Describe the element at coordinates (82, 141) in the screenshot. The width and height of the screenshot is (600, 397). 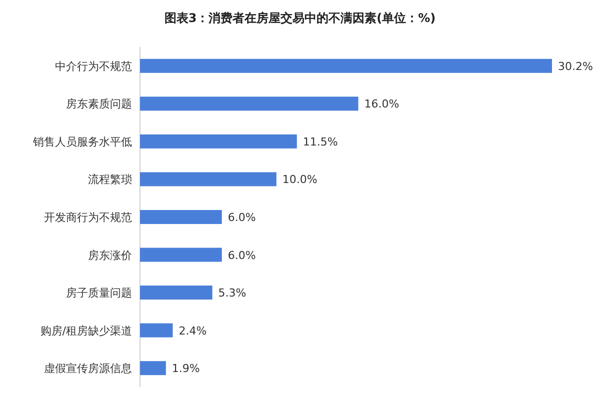
I see `category-label: 销售人员服务水平低` at that location.